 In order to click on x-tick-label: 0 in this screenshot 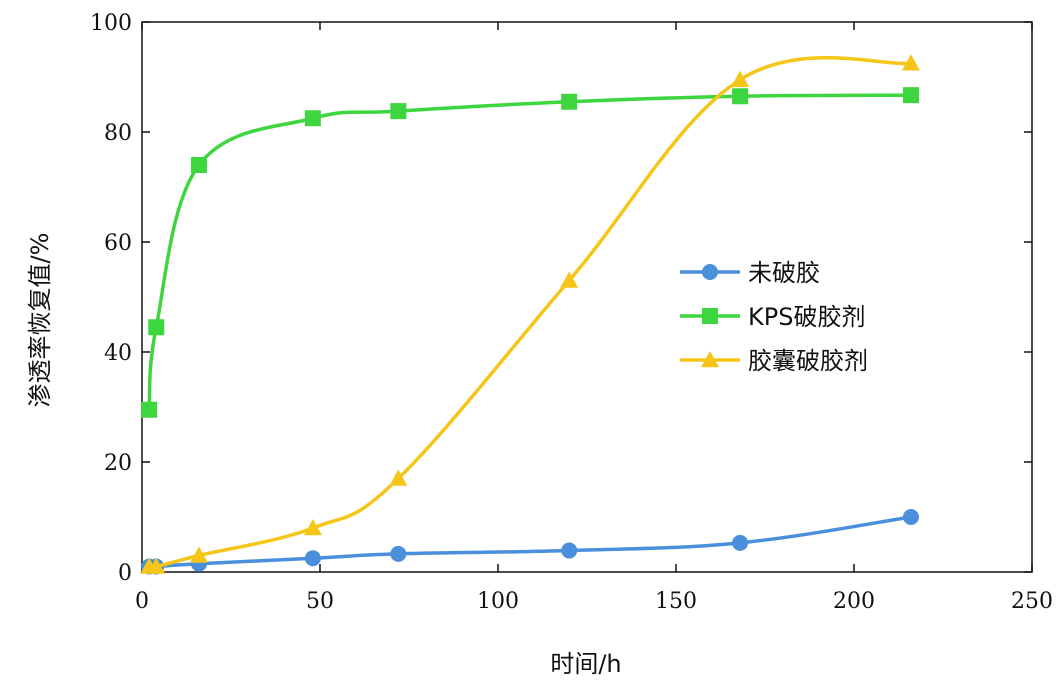, I will do `click(142, 601)`.